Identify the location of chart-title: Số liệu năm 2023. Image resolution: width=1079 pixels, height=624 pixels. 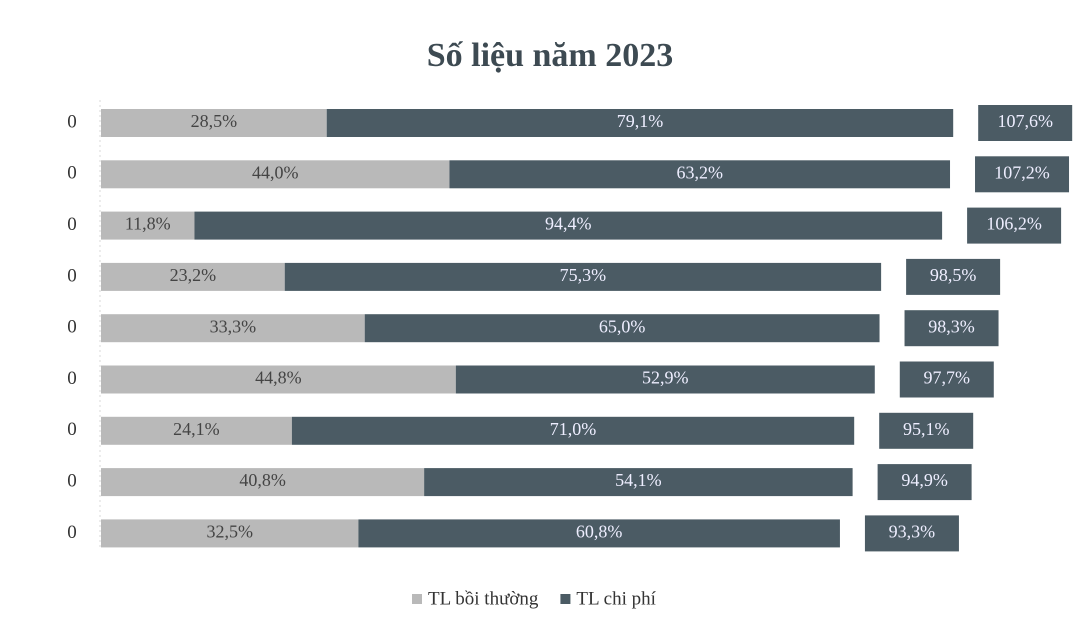
(550, 55).